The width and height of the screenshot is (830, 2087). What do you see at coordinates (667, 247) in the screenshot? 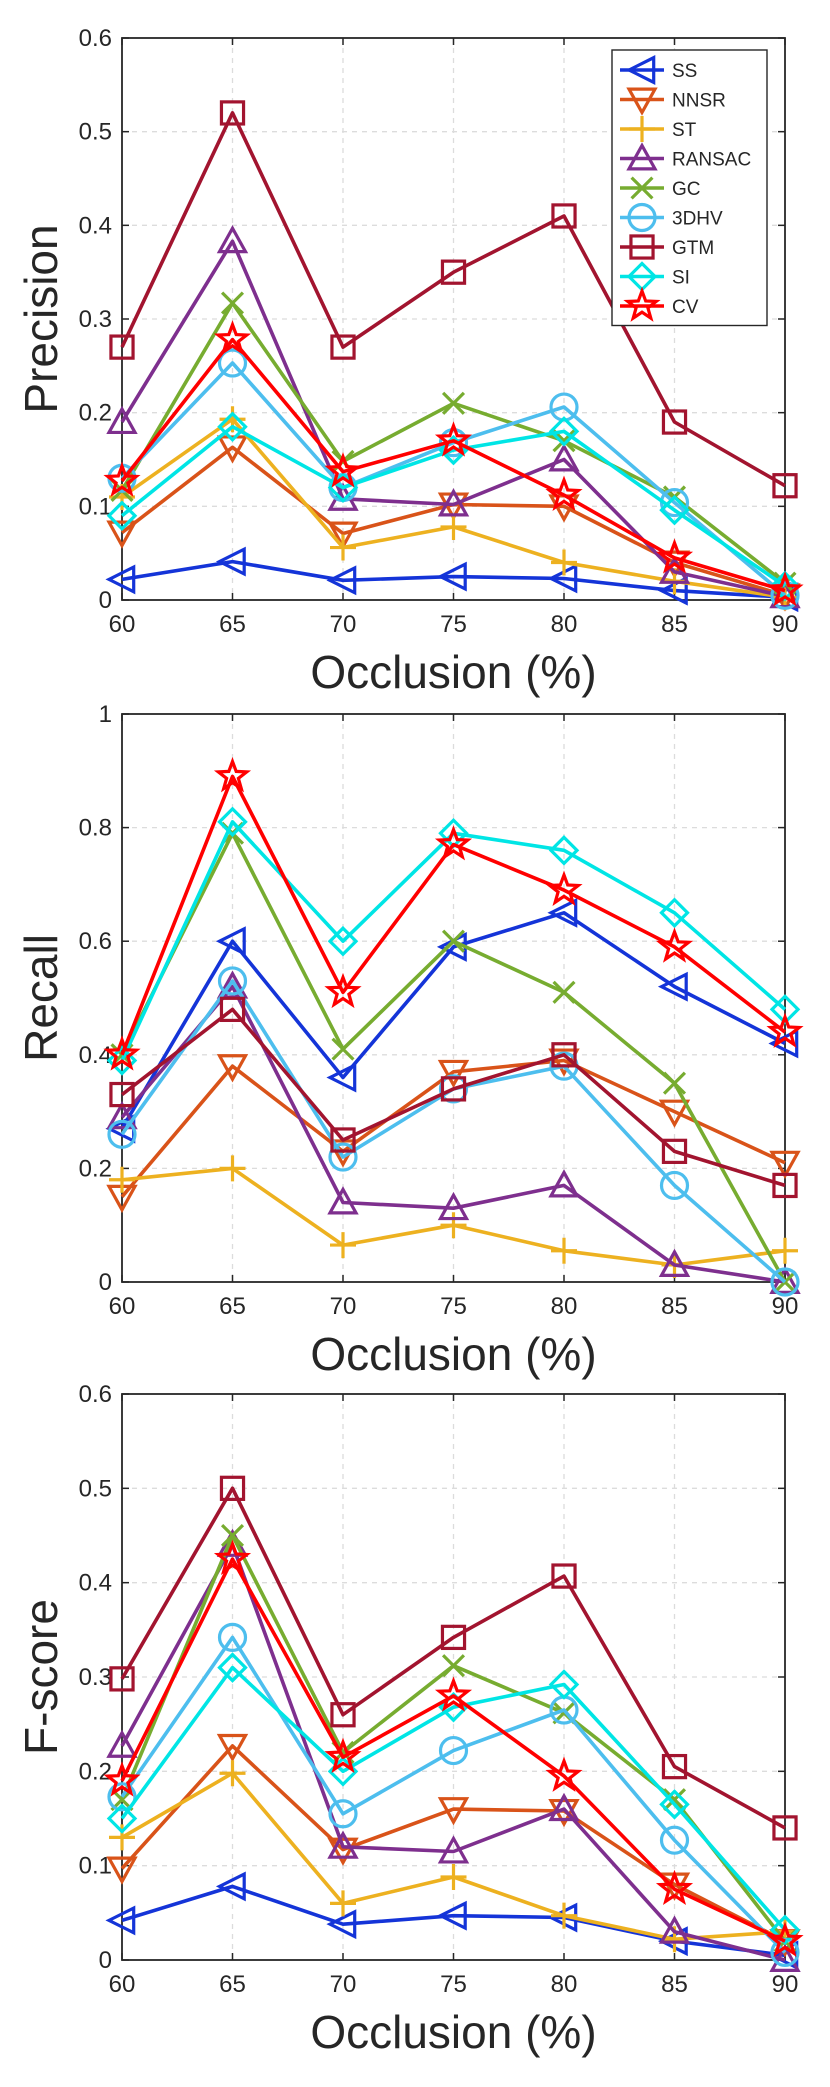
I see `legend-entry-gtm: GTM` at bounding box center [667, 247].